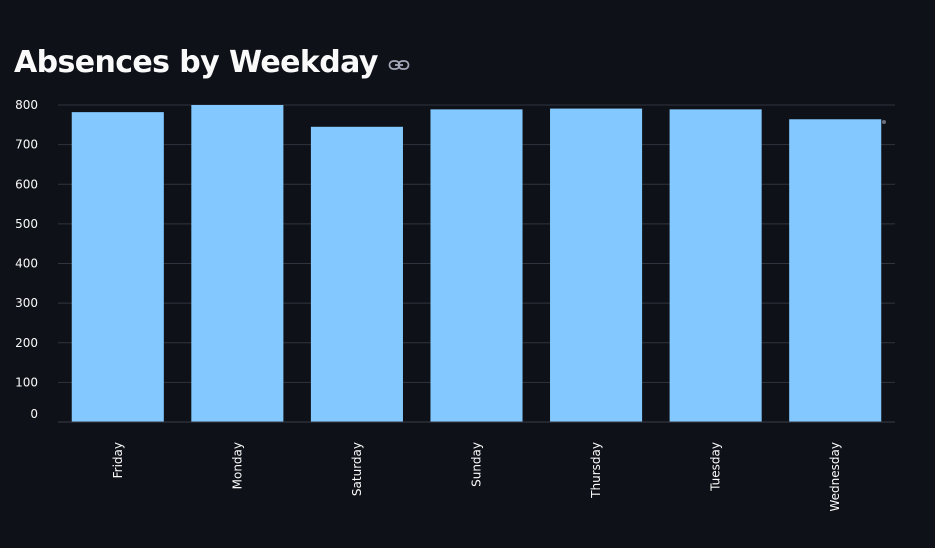  What do you see at coordinates (715, 265) in the screenshot?
I see `bar-tuesday` at bounding box center [715, 265].